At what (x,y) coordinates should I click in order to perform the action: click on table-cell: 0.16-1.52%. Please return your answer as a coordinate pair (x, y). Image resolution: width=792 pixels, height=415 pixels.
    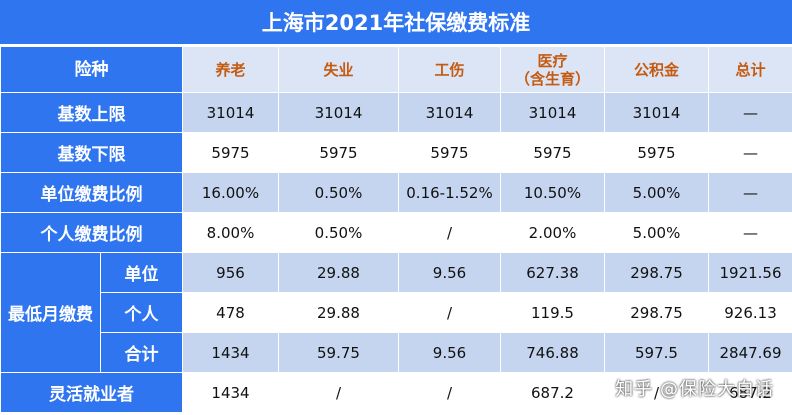
    Looking at the image, I should click on (449, 192).